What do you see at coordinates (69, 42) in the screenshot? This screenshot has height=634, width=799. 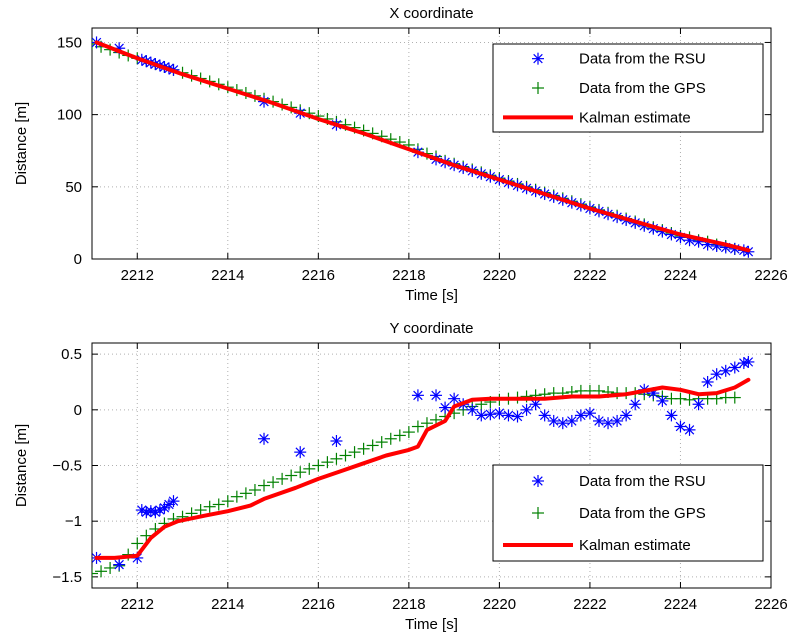 I see `y-tick-label: 150` at bounding box center [69, 42].